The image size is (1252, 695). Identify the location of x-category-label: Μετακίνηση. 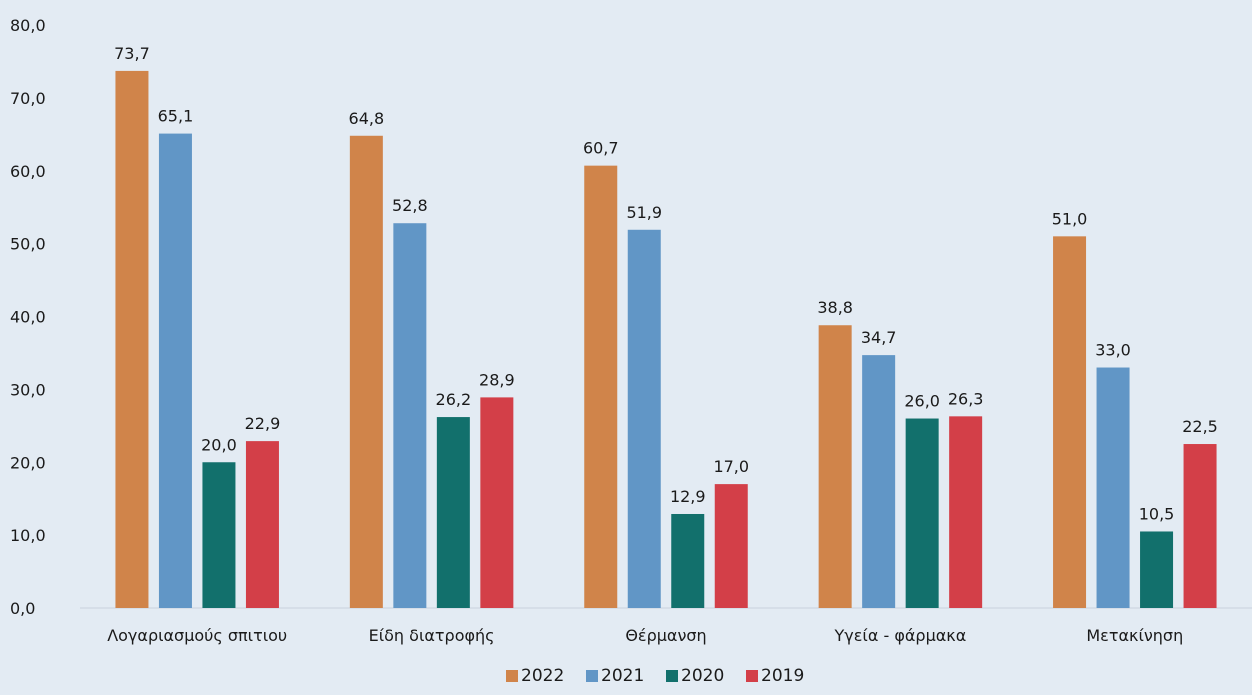
(1134, 635).